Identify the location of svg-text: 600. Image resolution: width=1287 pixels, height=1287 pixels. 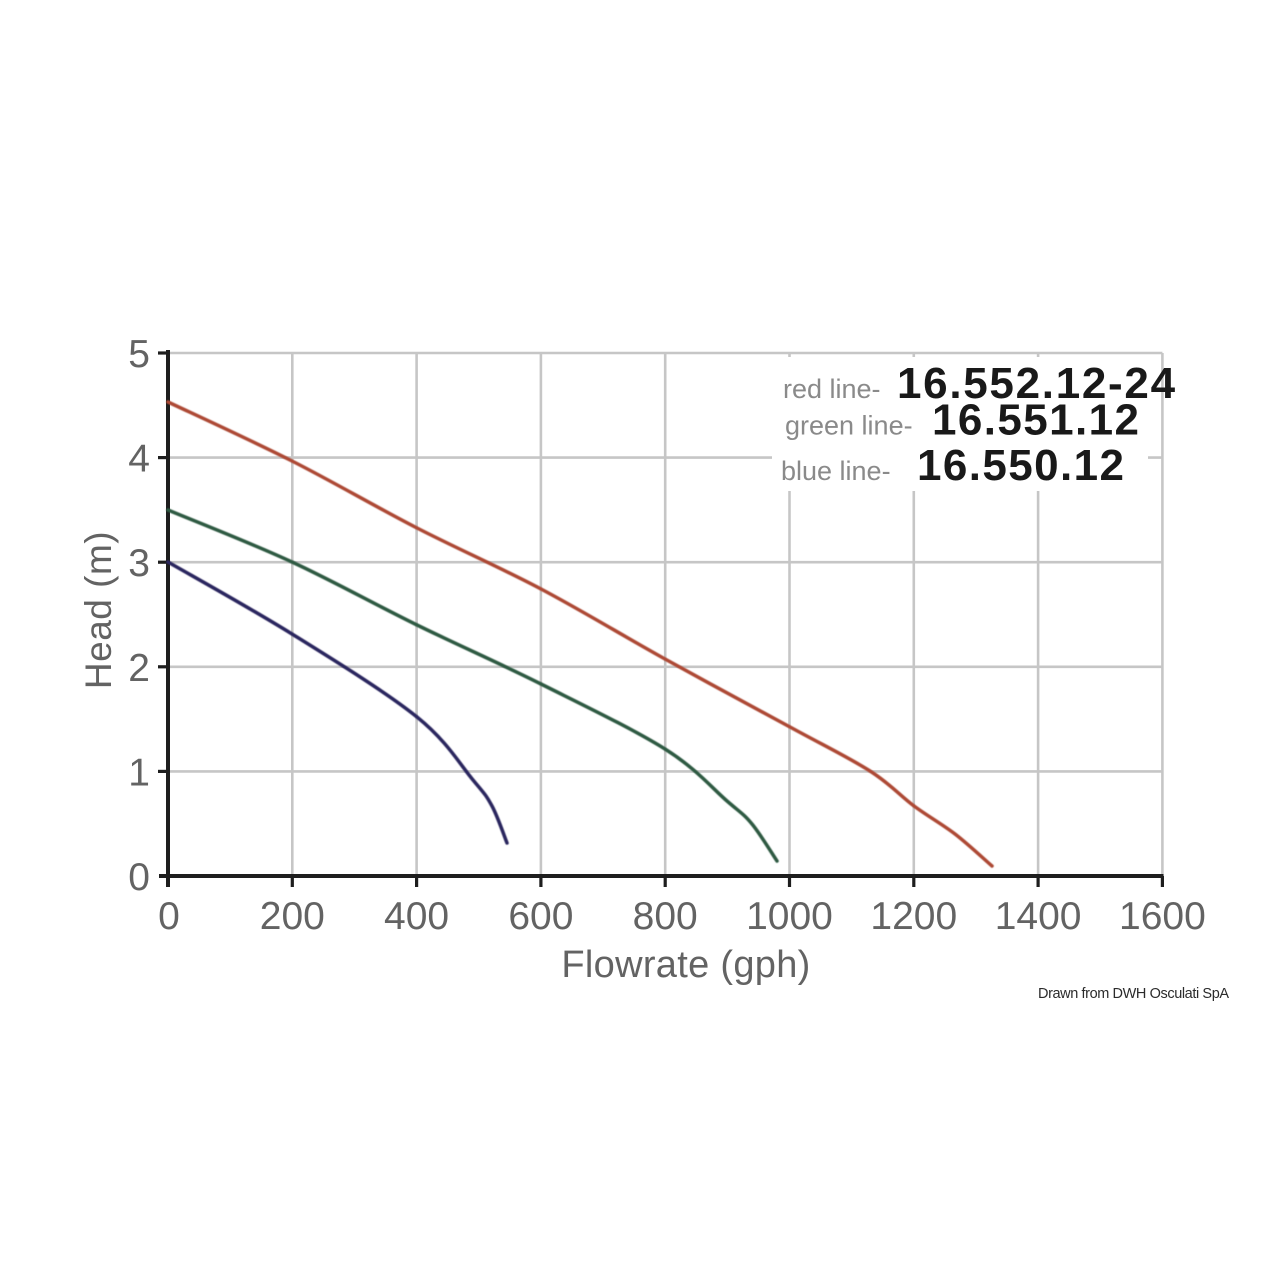
(540, 916).